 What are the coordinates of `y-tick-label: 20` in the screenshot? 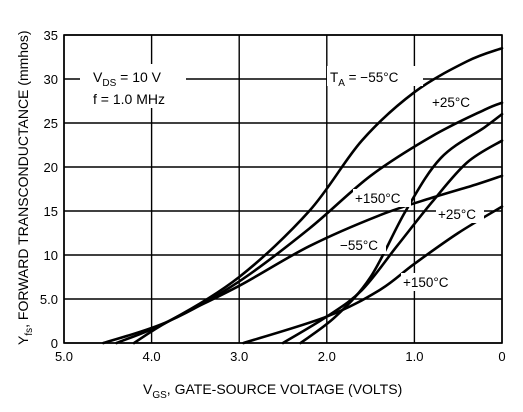 It's located at (51, 167).